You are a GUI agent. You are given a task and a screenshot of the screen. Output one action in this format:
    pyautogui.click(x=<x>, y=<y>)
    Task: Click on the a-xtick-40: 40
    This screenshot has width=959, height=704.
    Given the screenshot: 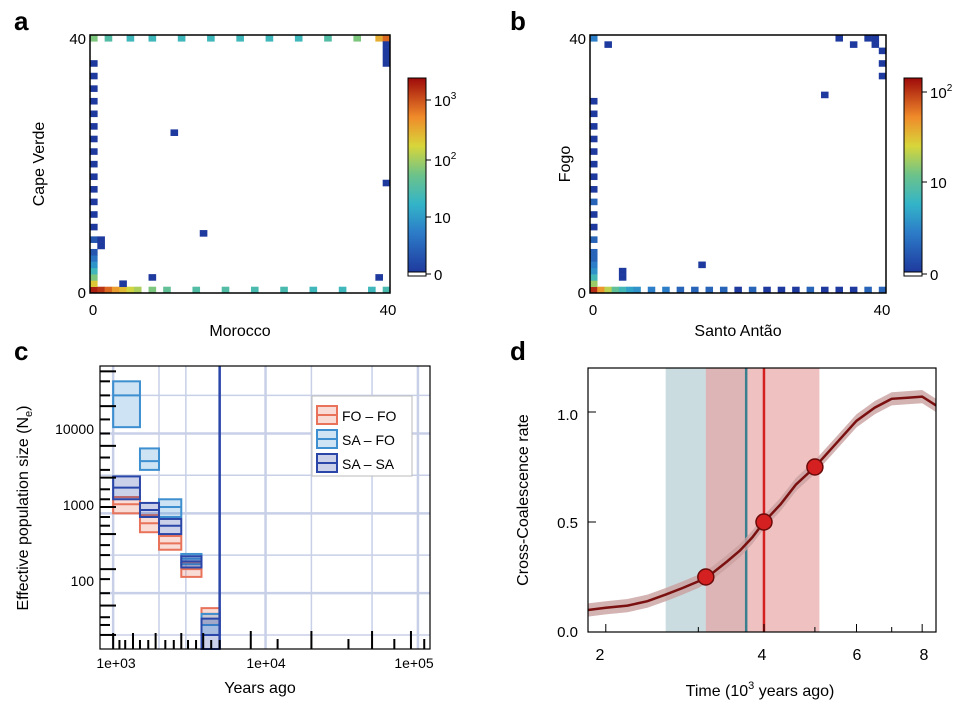 What is the action you would take?
    pyautogui.click(x=388, y=310)
    